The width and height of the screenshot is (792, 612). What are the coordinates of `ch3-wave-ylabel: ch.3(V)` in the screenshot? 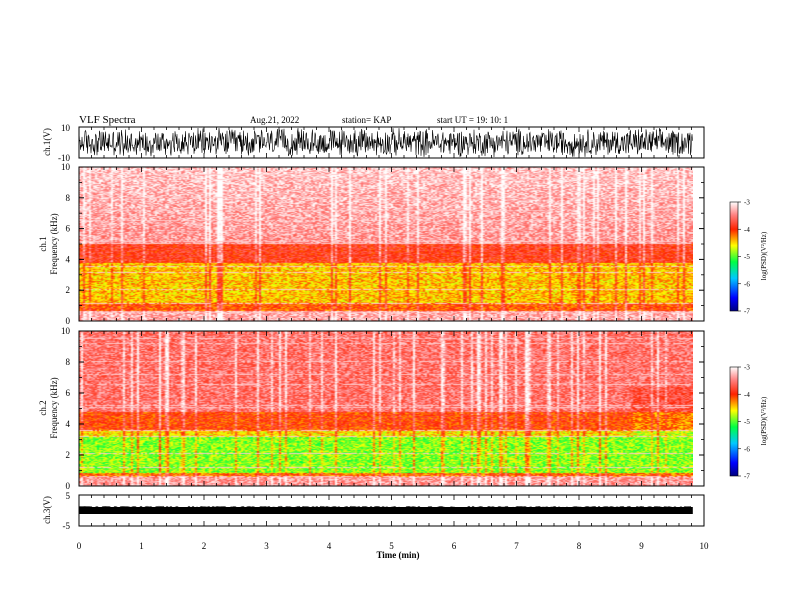 It's located at (47, 510).